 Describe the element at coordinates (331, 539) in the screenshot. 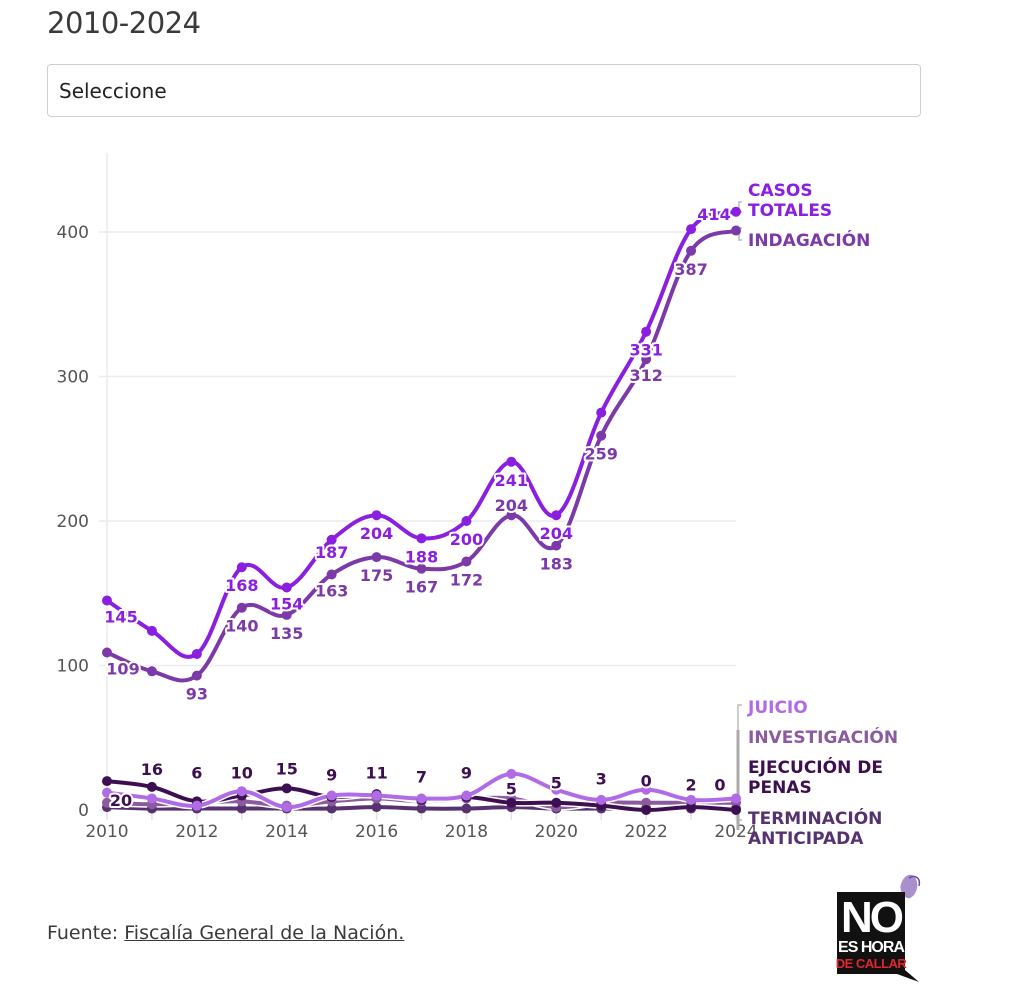

I see `data-point-casos-2015` at that location.